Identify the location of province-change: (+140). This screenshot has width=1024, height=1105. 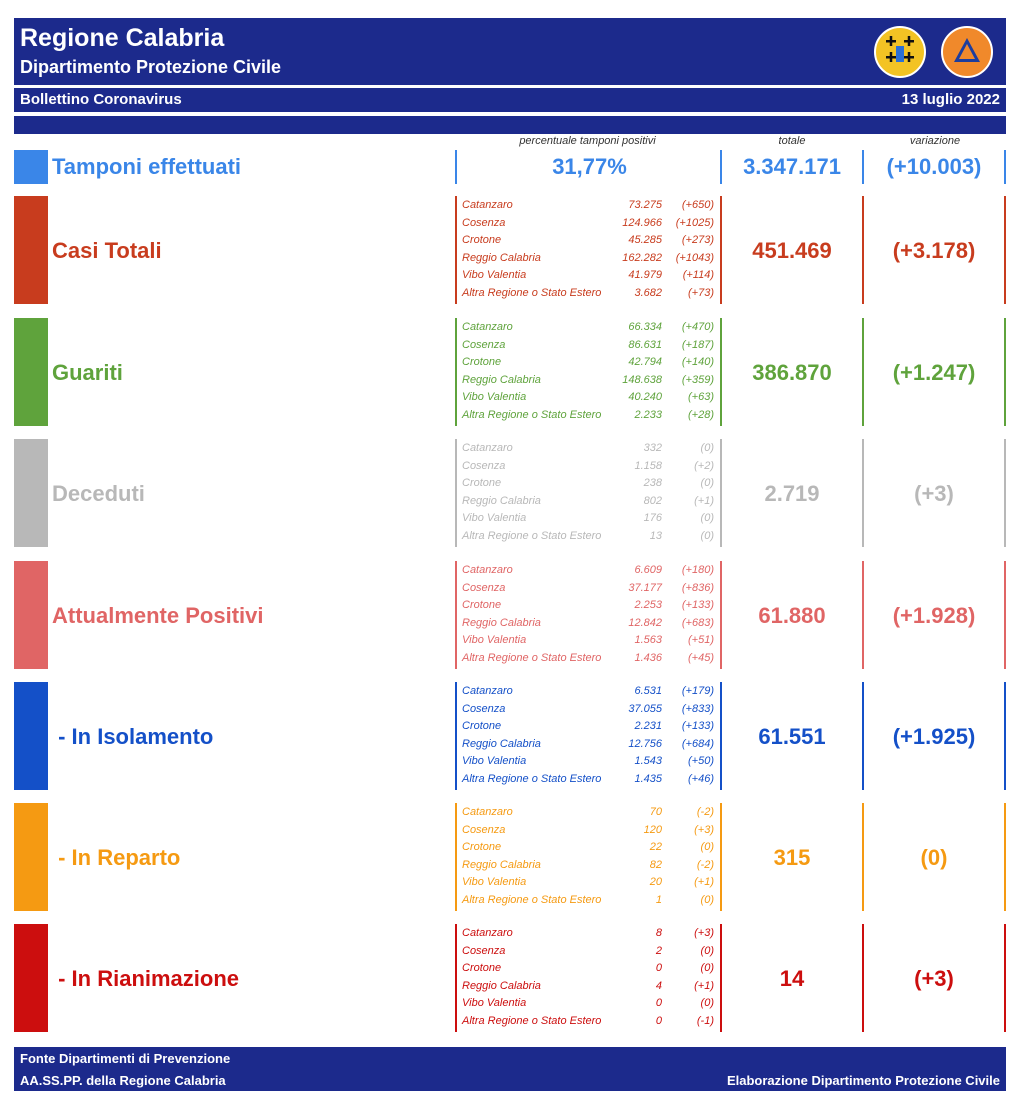
(697, 362).